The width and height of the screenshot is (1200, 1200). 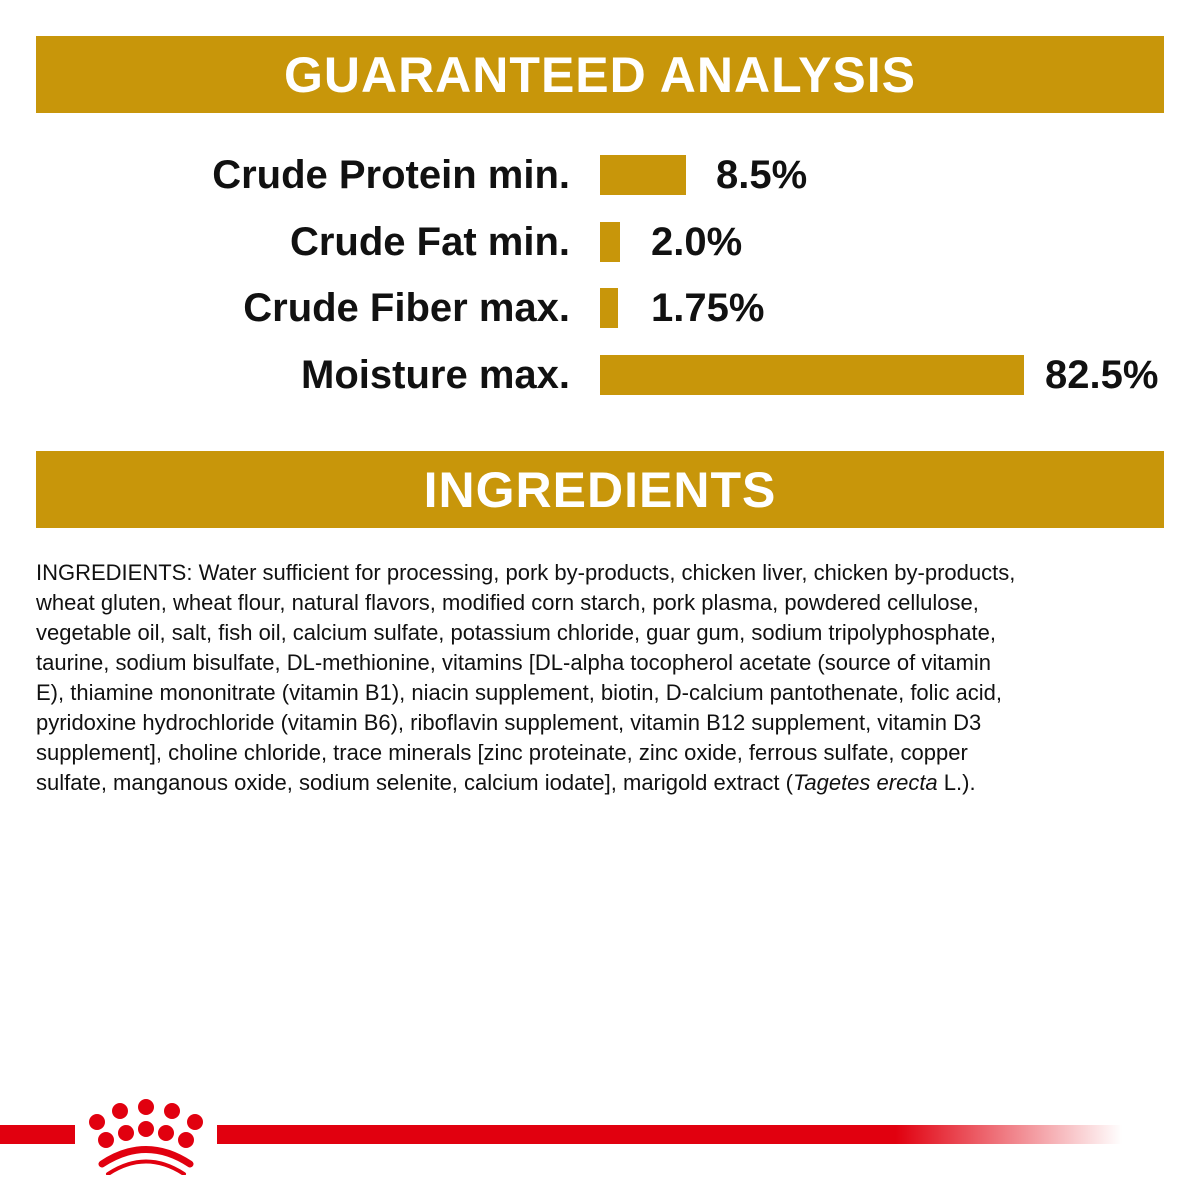 I want to click on bar-protein, so click(x=643, y=175).